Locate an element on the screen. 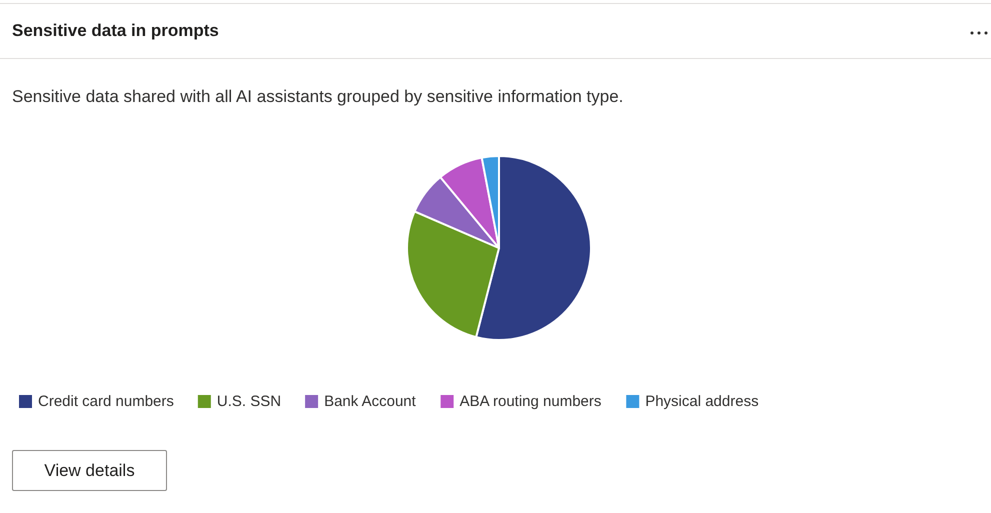 This screenshot has width=991, height=513. chart-subtitle: Sensitive data shared with all AI assistants grouped by sensitive information type. is located at coordinates (318, 97).